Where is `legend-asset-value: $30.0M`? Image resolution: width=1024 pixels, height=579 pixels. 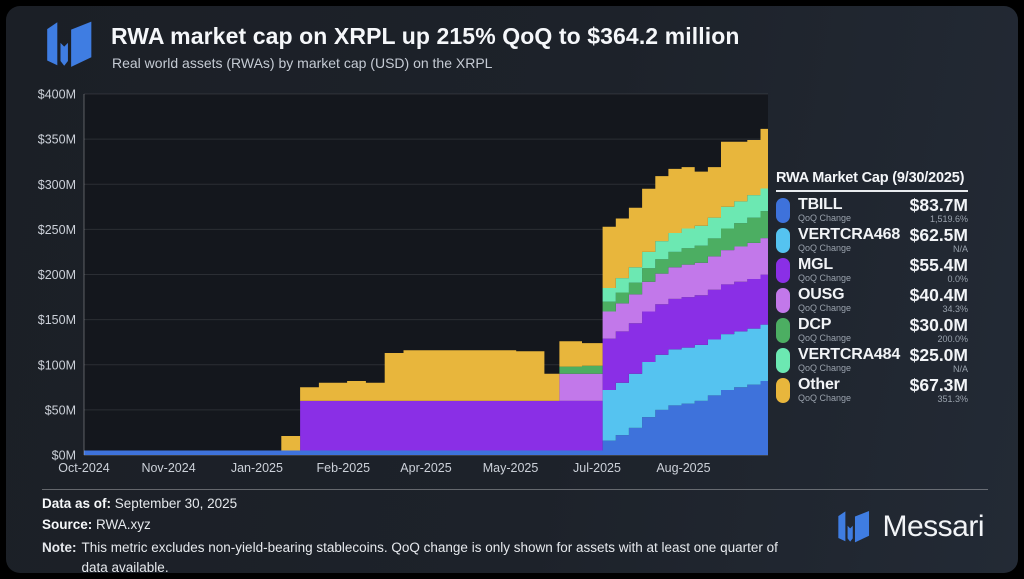 legend-asset-value: $30.0M is located at coordinates (938, 324).